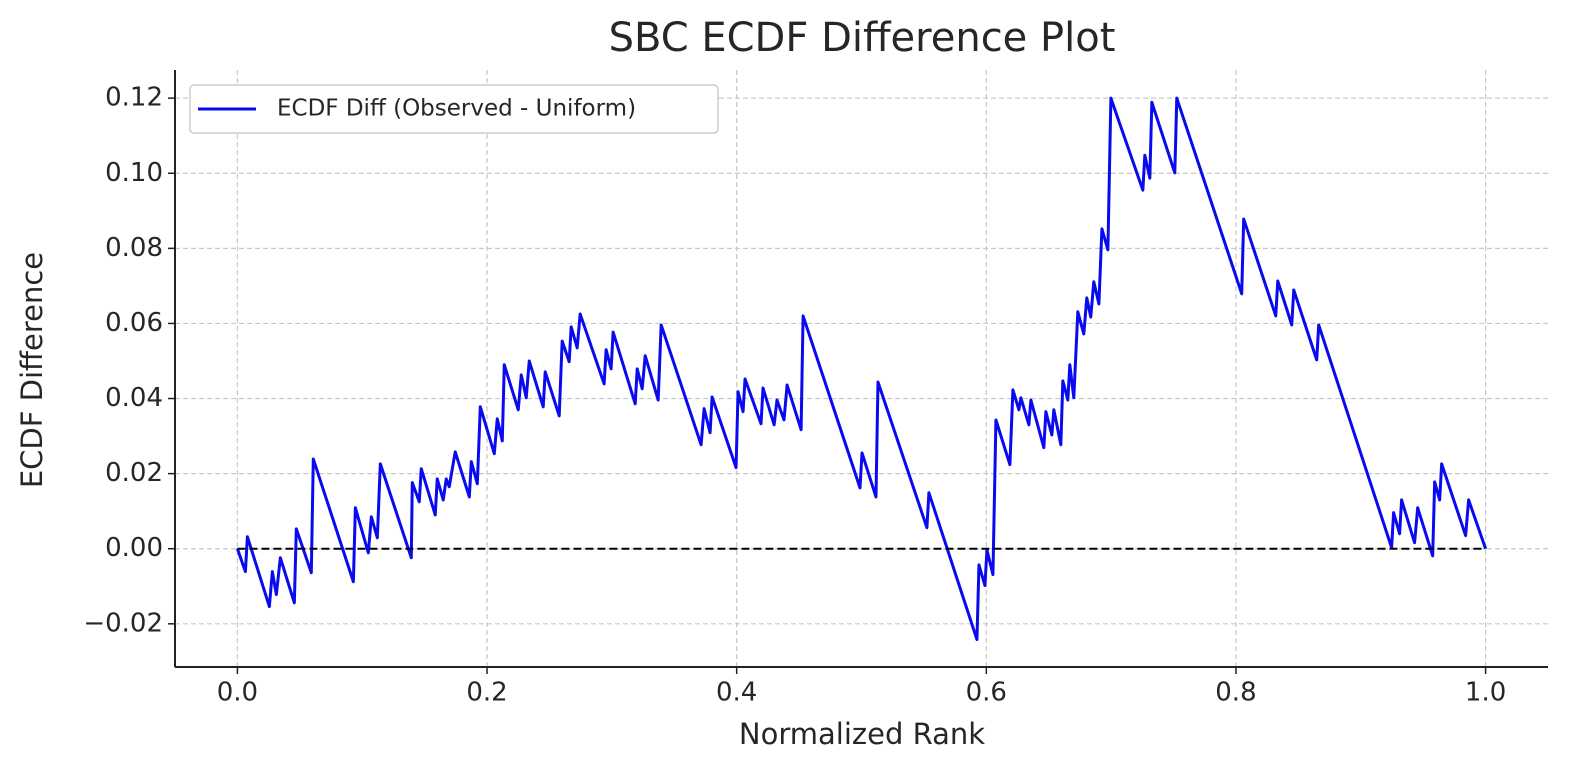  Describe the element at coordinates (1485, 693) in the screenshot. I see `x-tick-label: 1.0` at that location.